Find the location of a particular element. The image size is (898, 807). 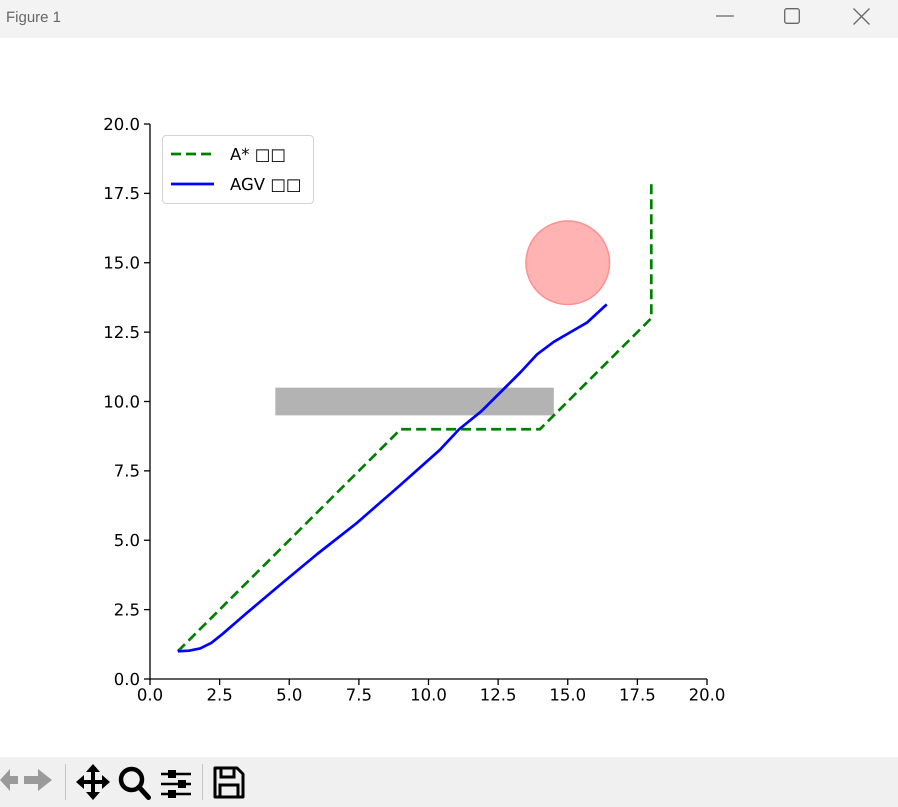

y-tick-label: 15.0 is located at coordinates (121, 263).